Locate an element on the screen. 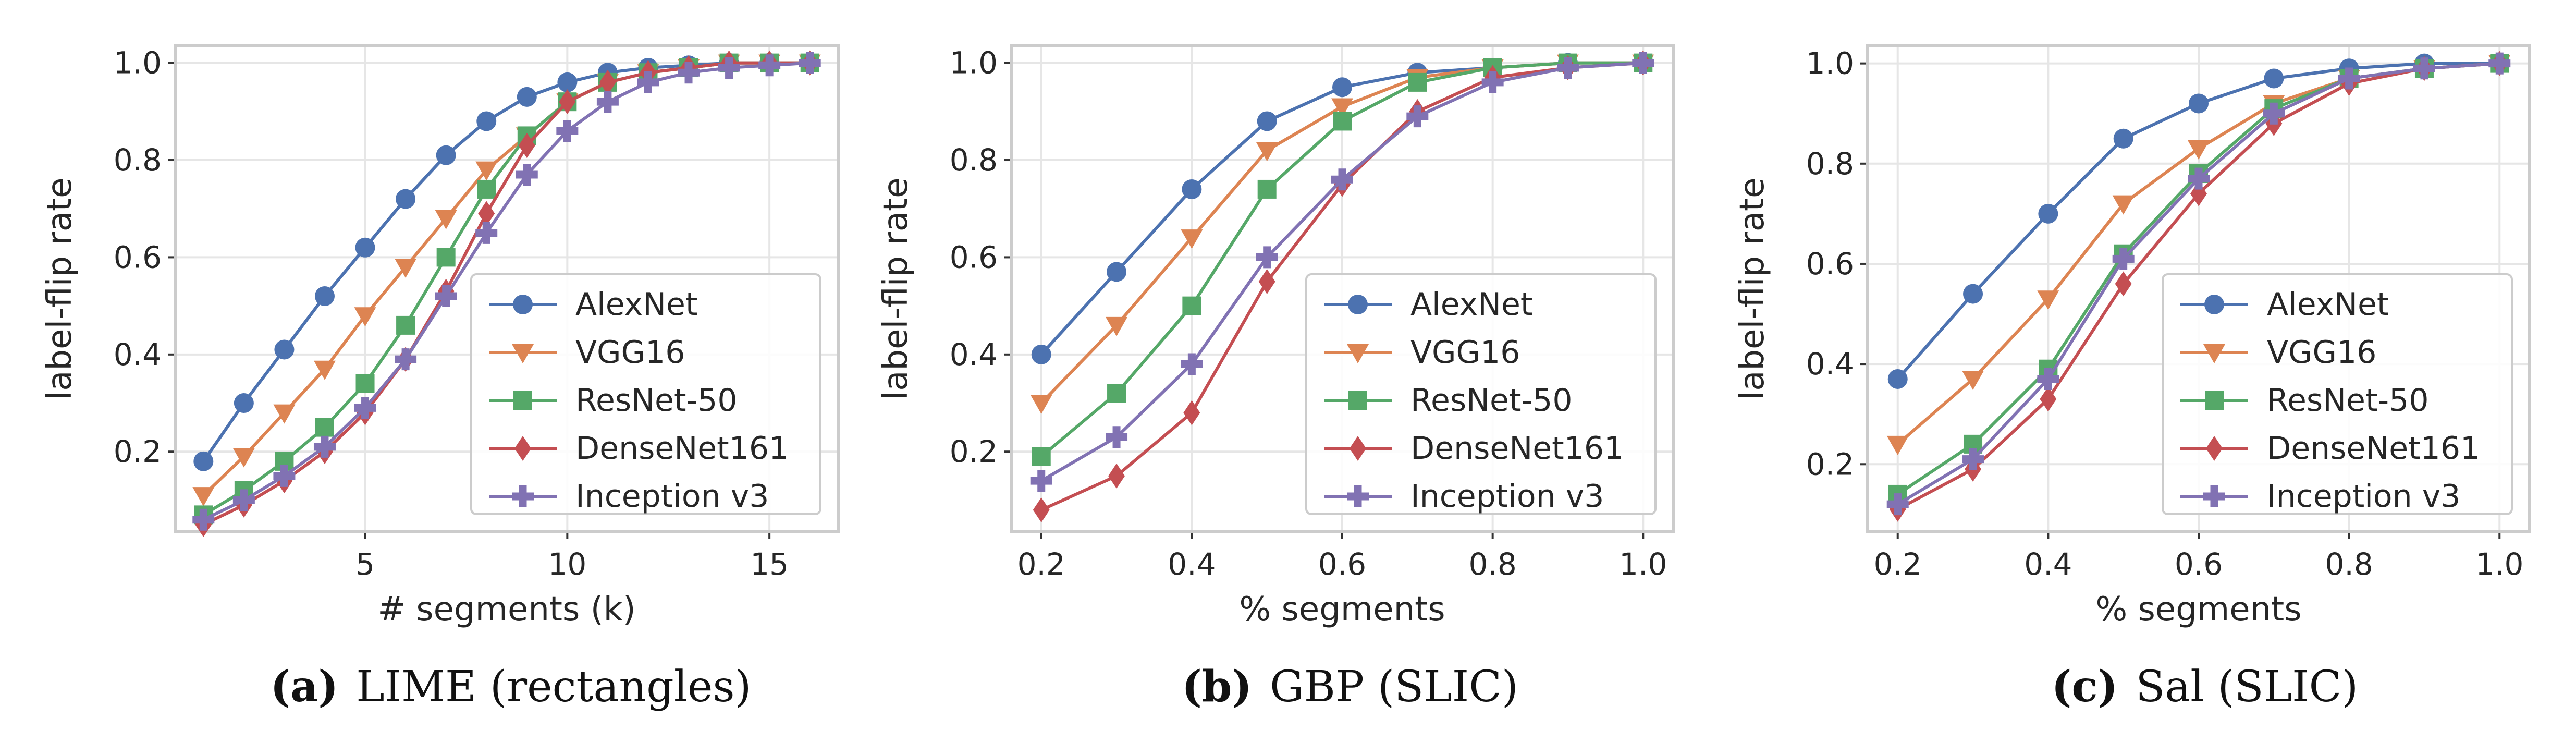 The image size is (2576, 743). legend-label: AlexNet is located at coordinates (1471, 305).